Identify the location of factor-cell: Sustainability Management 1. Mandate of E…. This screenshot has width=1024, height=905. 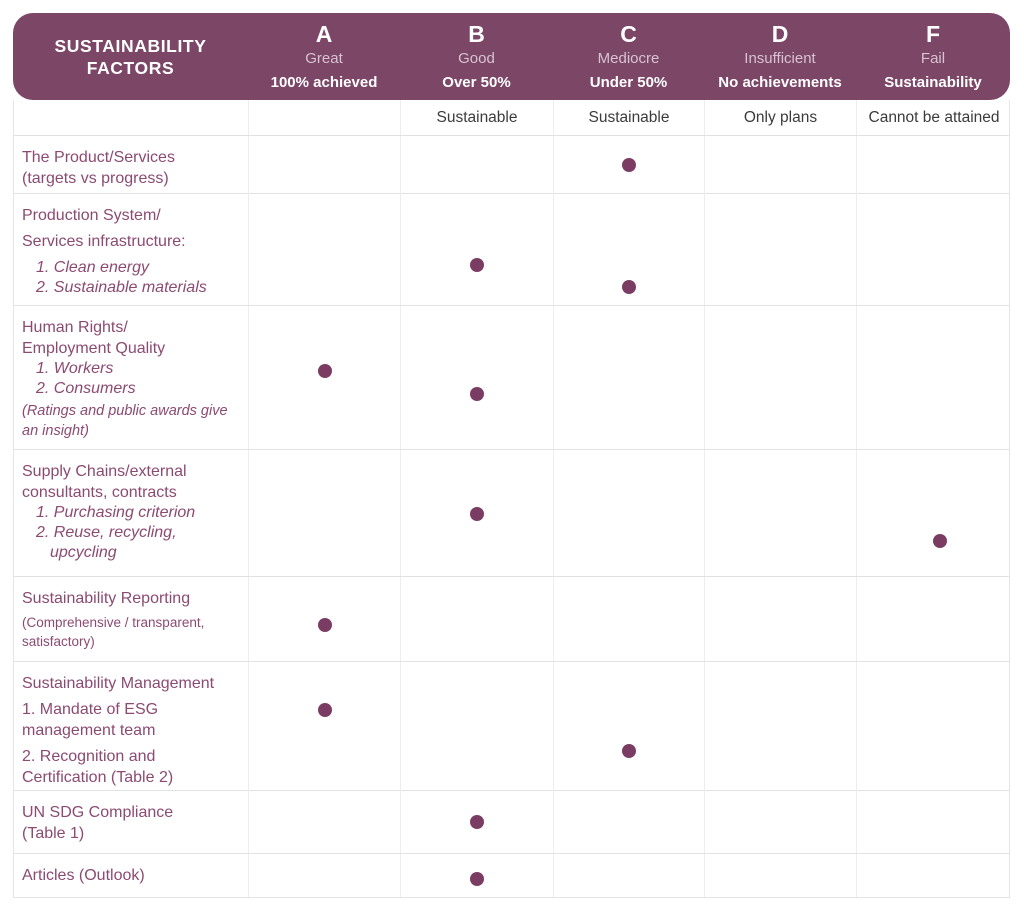
(131, 728).